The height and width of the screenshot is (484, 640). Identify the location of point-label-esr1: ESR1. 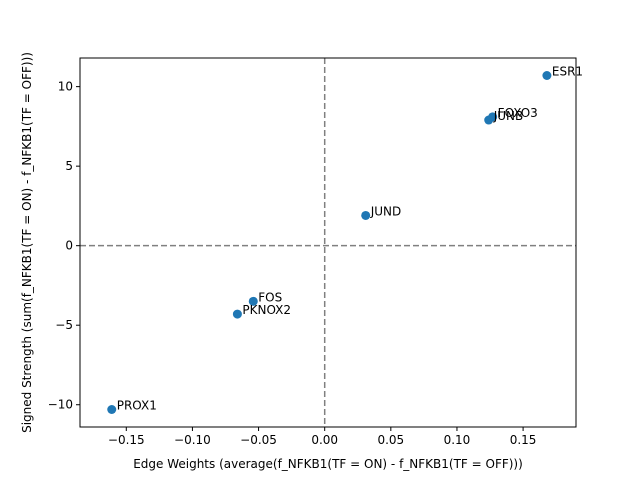
(567, 71).